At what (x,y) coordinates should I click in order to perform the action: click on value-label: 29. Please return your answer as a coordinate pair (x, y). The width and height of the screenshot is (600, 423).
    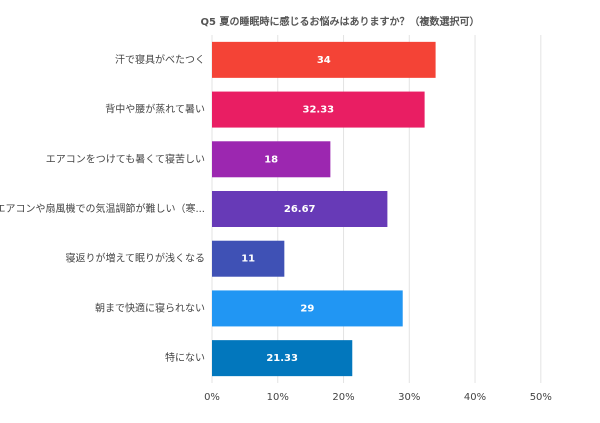
    Looking at the image, I should click on (307, 308).